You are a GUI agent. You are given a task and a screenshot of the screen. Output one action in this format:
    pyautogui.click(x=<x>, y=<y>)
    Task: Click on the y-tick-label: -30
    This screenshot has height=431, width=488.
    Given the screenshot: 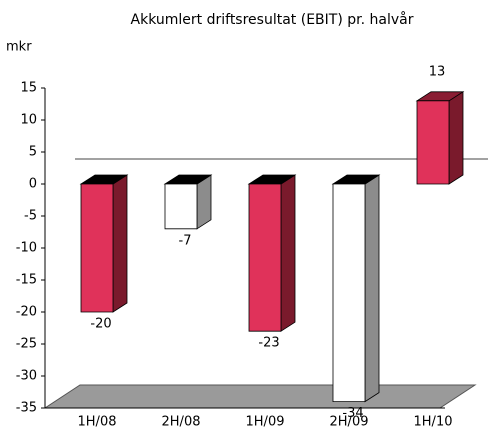 What is the action you would take?
    pyautogui.click(x=26, y=376)
    